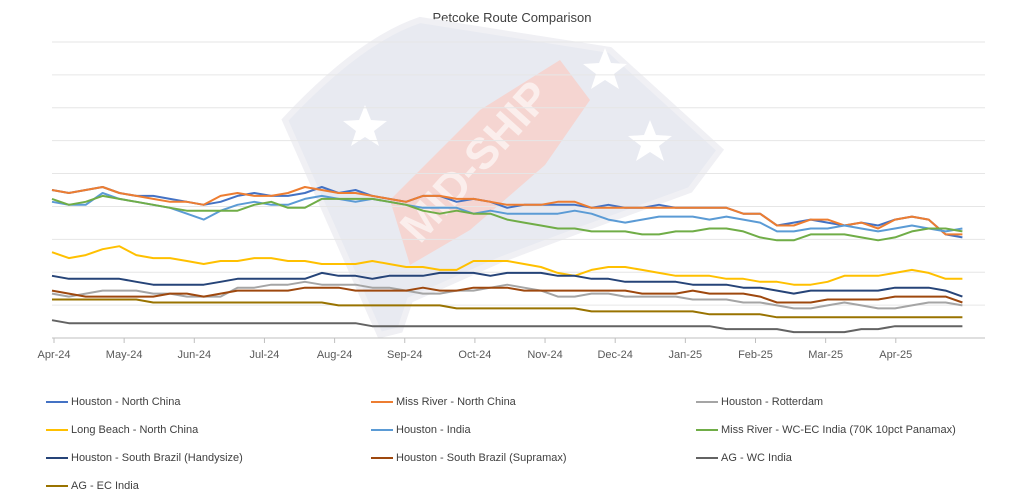 The height and width of the screenshot is (503, 1024). I want to click on legend-label: Houston - South Brazil (Supramax), so click(481, 458).